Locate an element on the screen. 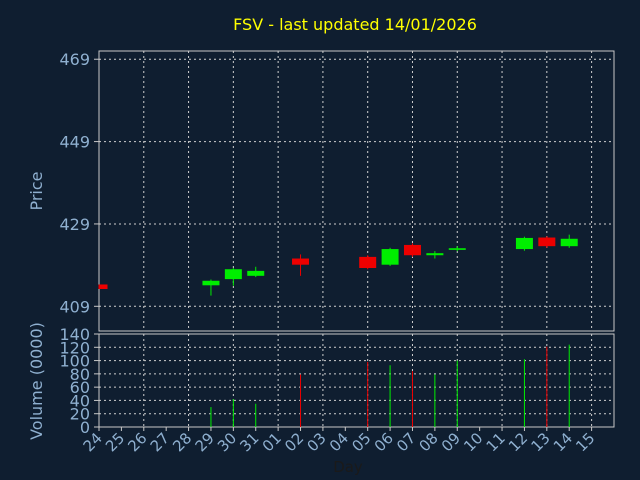 This screenshot has width=640, height=480. x-axis-label: Day is located at coordinates (348, 467).